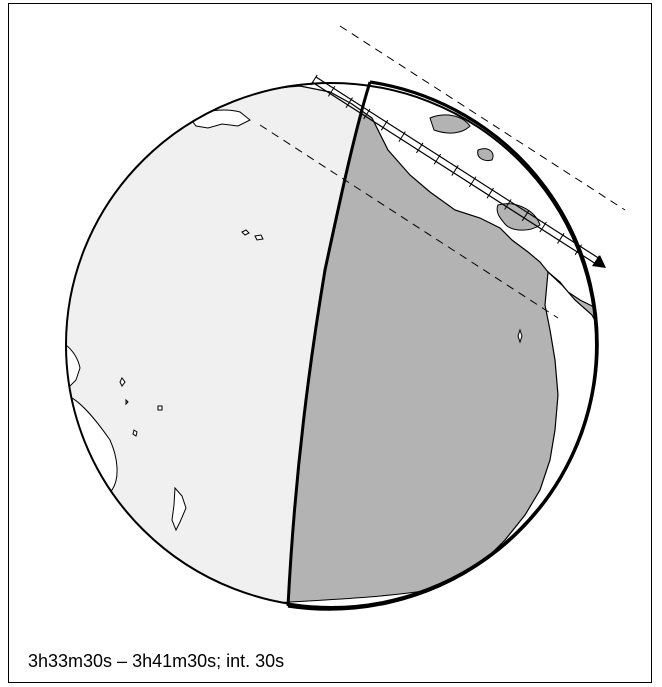 The height and width of the screenshot is (687, 662). Describe the element at coordinates (518, 217) in the screenshot. I see `gulf-of-mexico` at that location.